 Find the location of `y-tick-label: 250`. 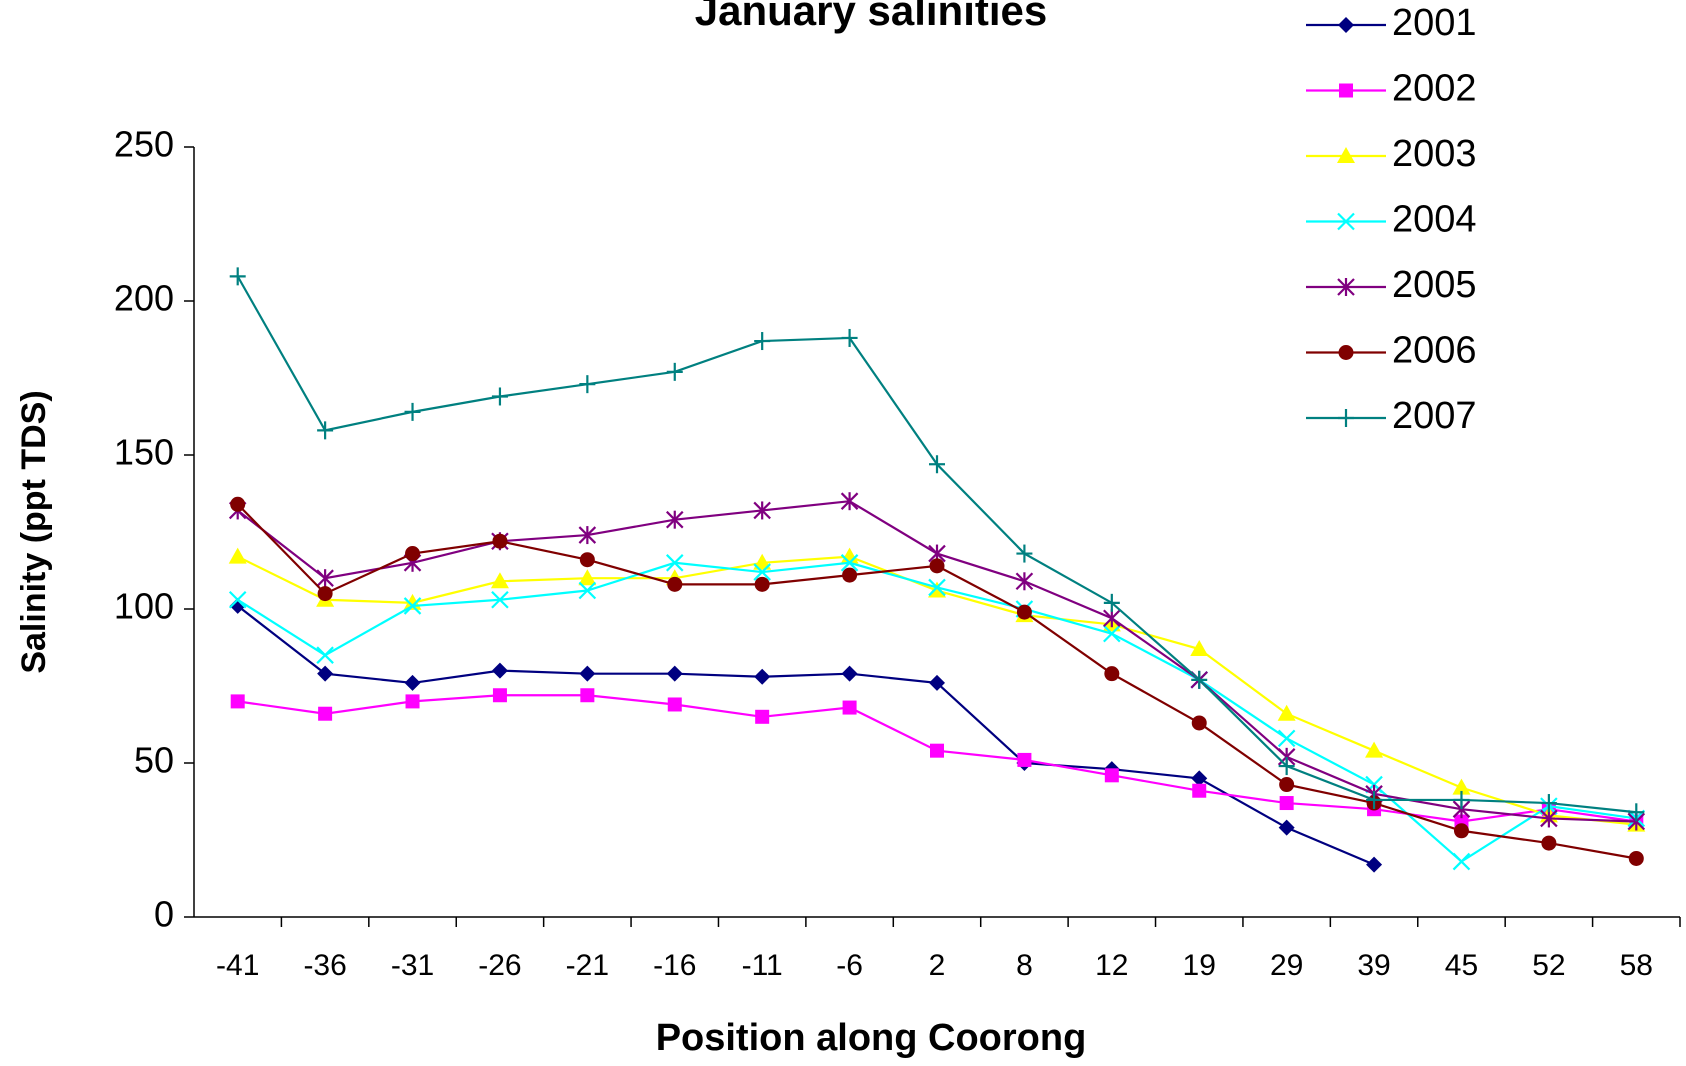

y-tick-label: 250 is located at coordinates (144, 144).